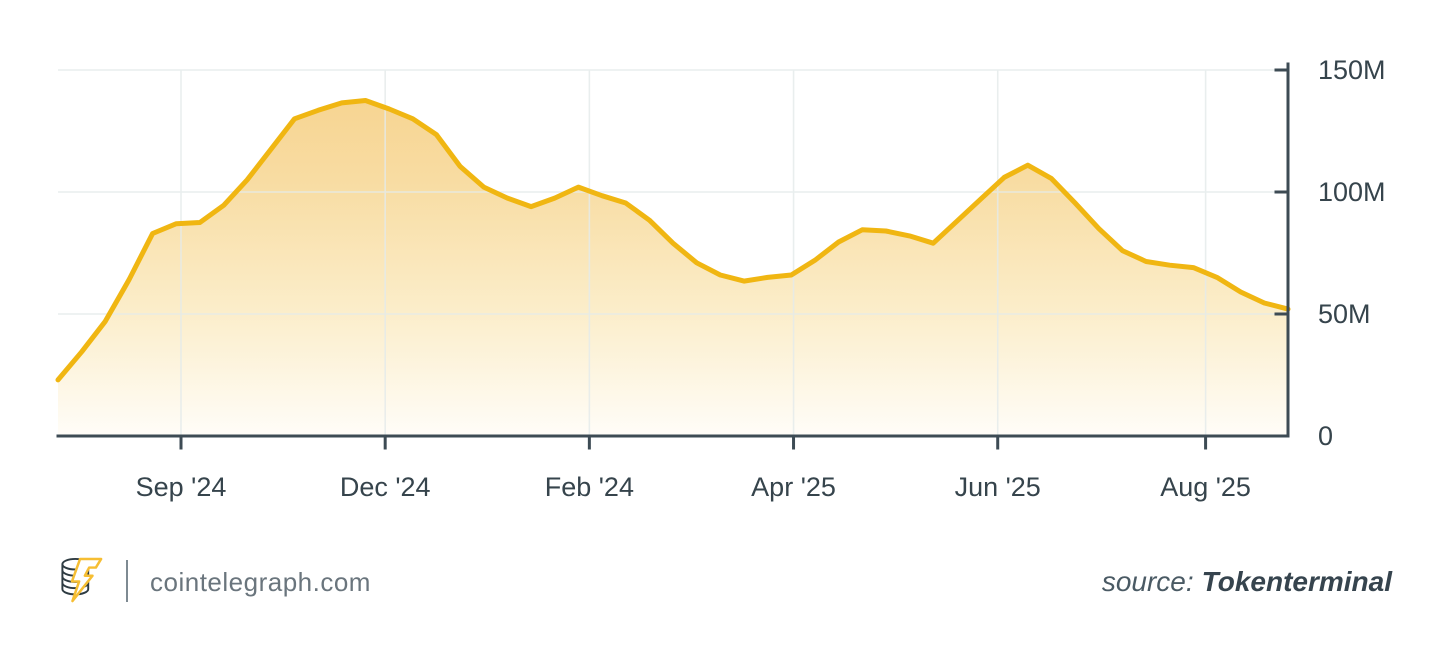 This screenshot has height=661, width=1450. What do you see at coordinates (998, 487) in the screenshot?
I see `x-tick-label: Jun '25` at bounding box center [998, 487].